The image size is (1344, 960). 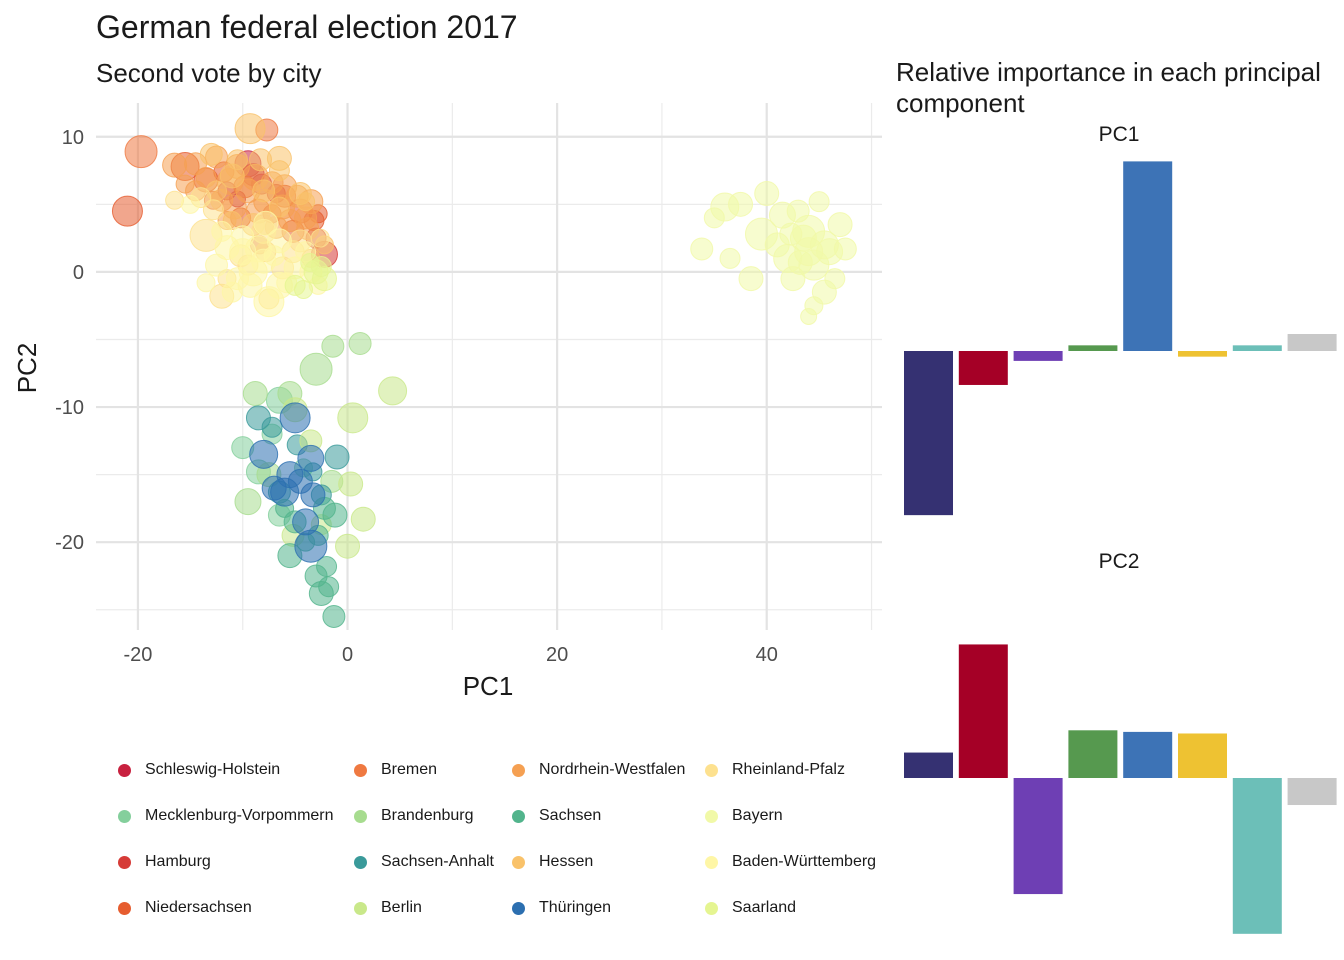 I want to click on y-axis-title: PC2, so click(x=27, y=368).